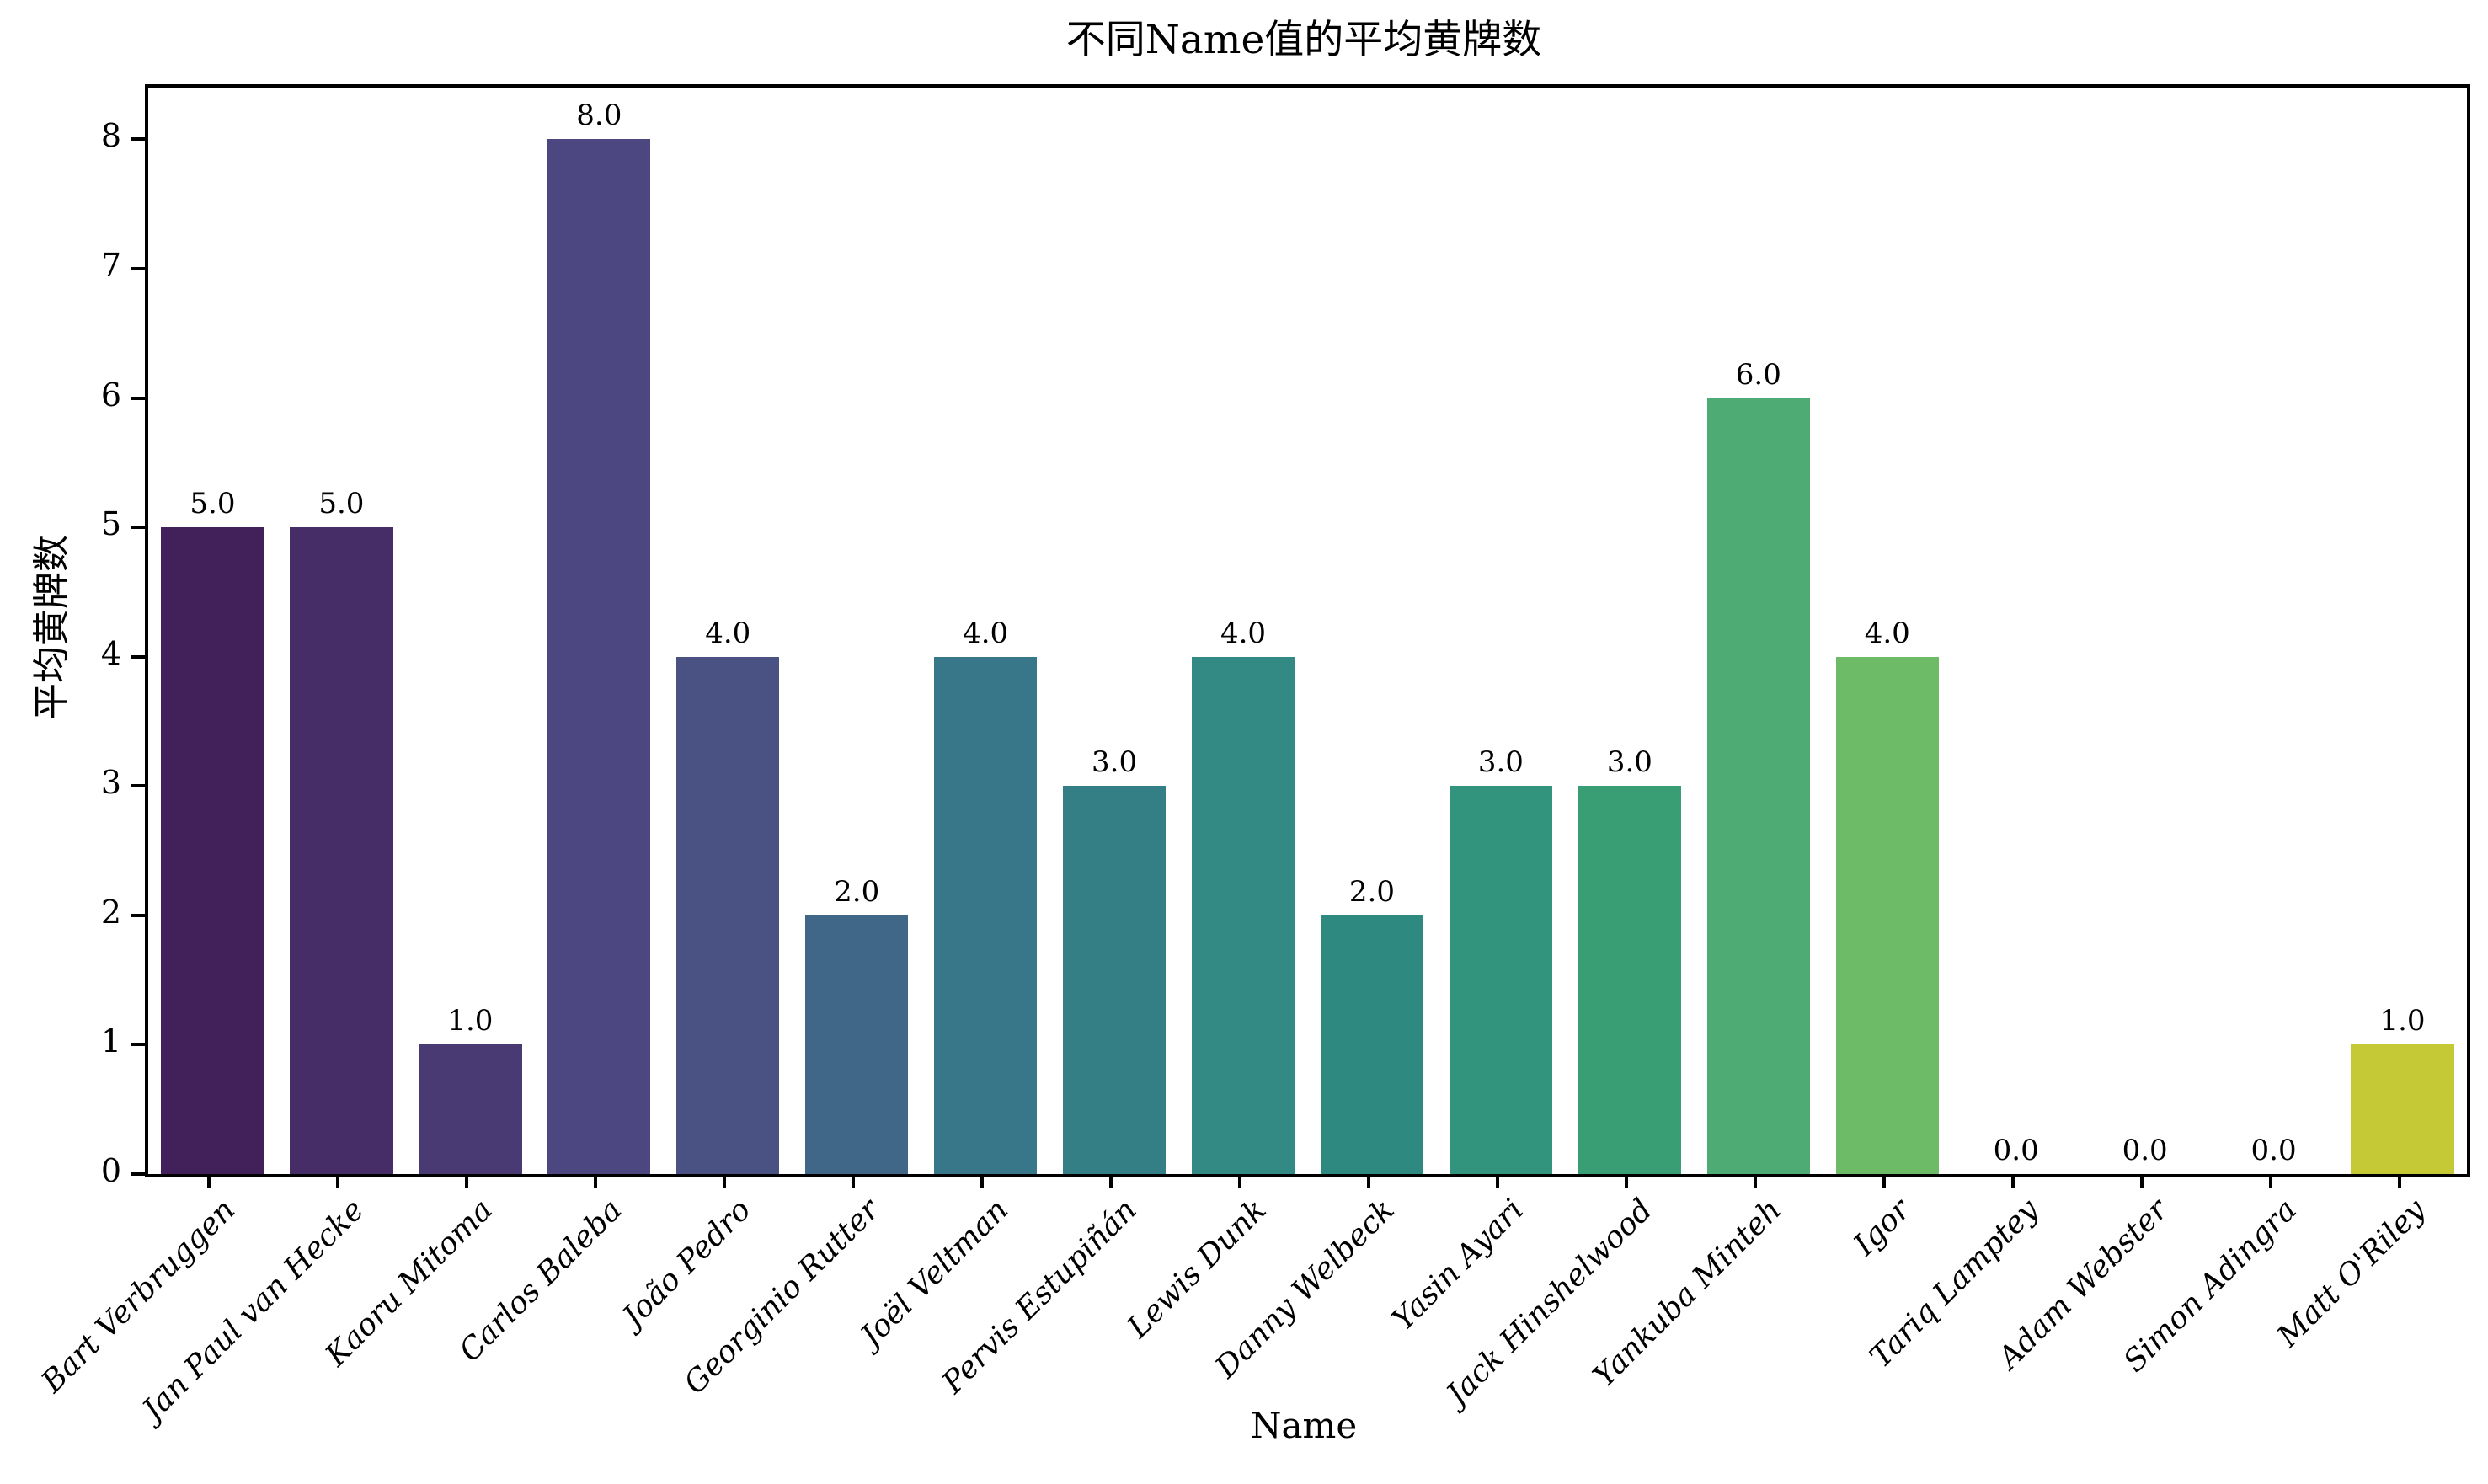  I want to click on bar-value-label: 6.0, so click(1758, 375).